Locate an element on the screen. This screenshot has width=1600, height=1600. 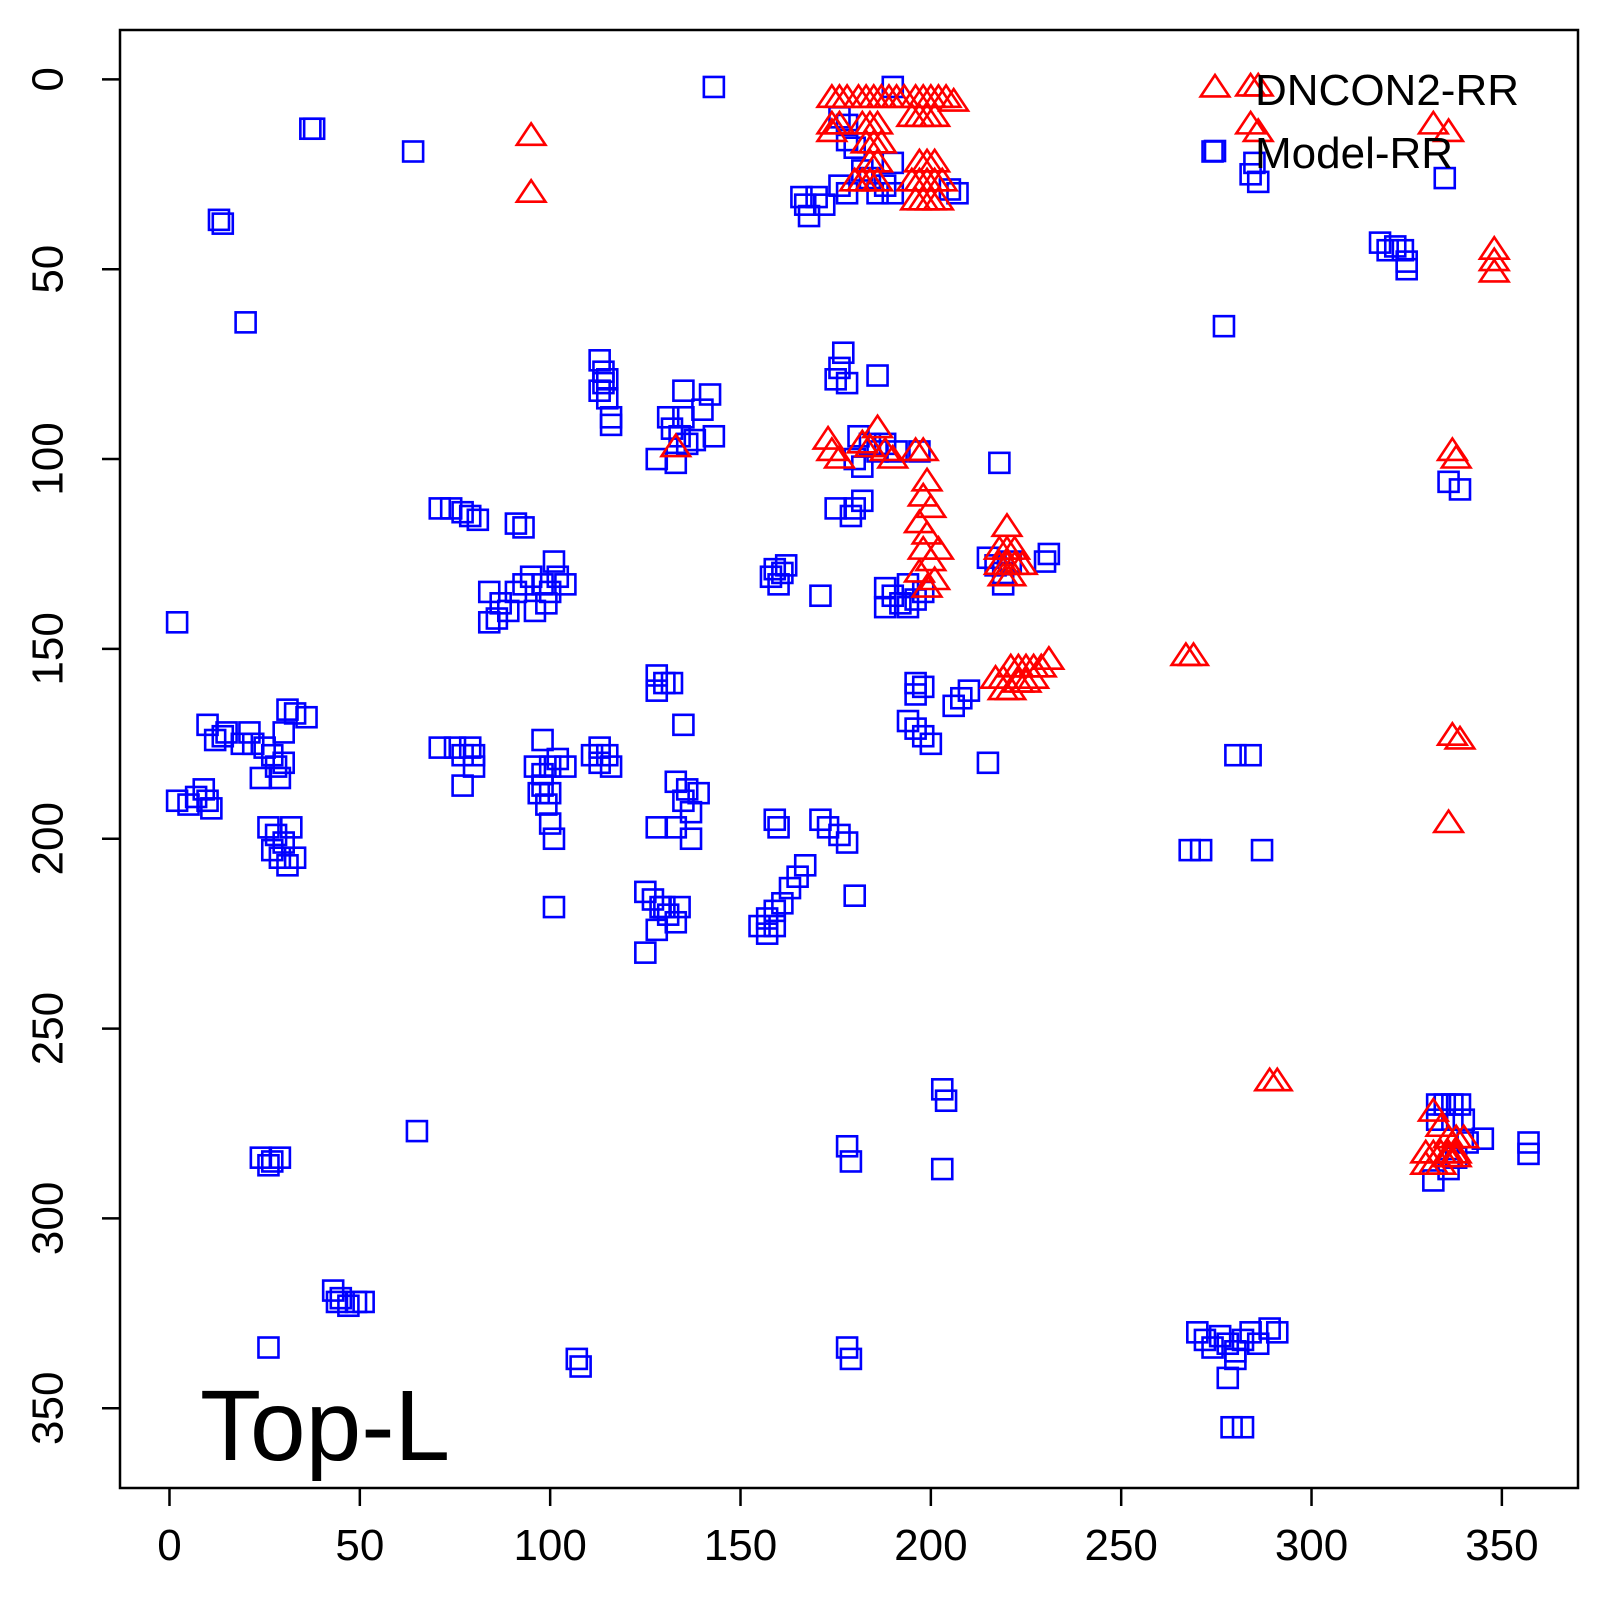
legend-label: DNCON2-RR is located at coordinates (1387, 90).